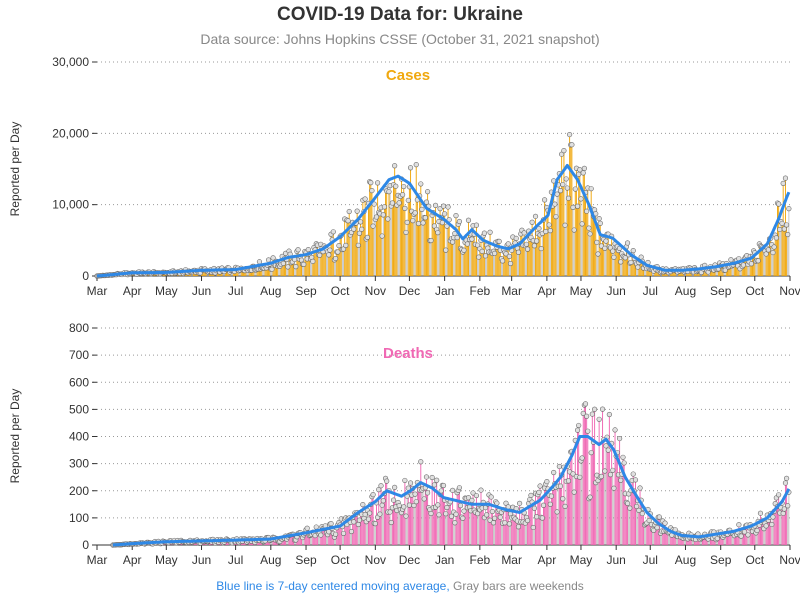 The width and height of the screenshot is (800, 600). I want to click on x-tick-label: Jan, so click(444, 291).